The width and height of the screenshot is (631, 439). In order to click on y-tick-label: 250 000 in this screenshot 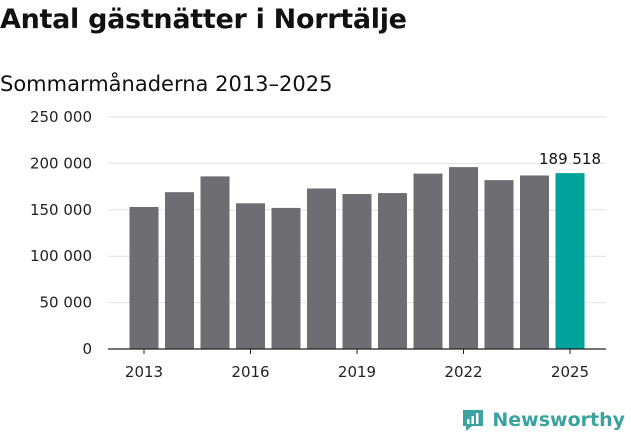, I will do `click(61, 117)`.